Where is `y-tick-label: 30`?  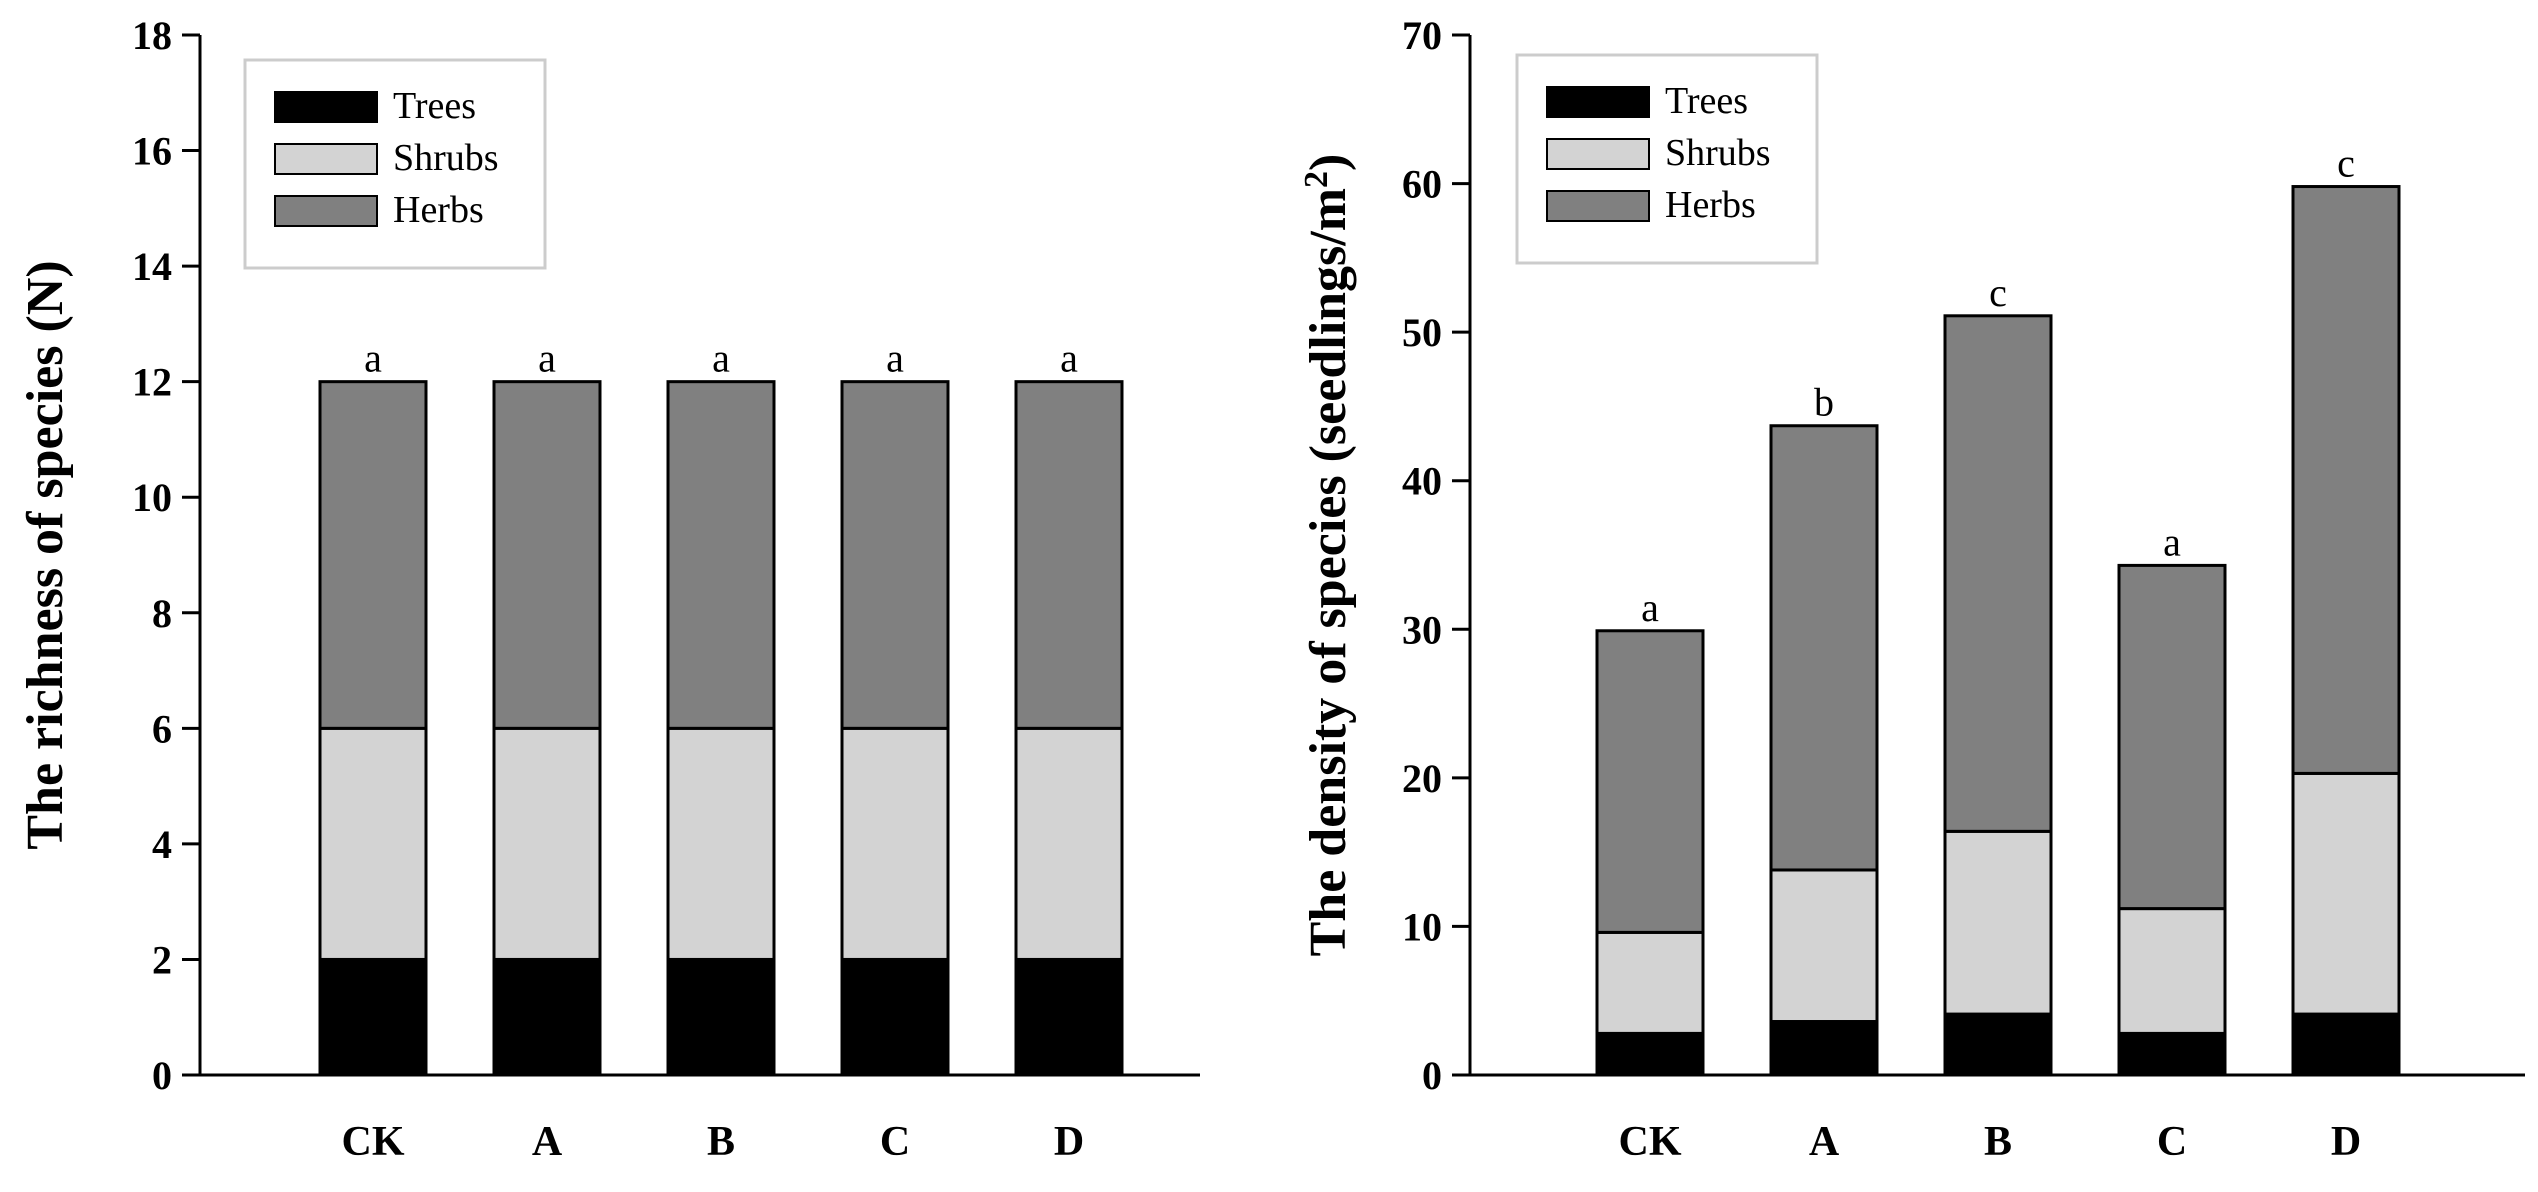 y-tick-label: 30 is located at coordinates (1422, 629).